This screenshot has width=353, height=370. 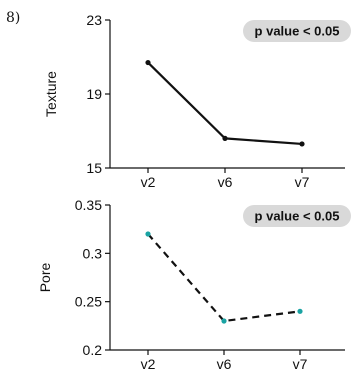 I want to click on y-tick-label: 23, so click(x=94, y=20).